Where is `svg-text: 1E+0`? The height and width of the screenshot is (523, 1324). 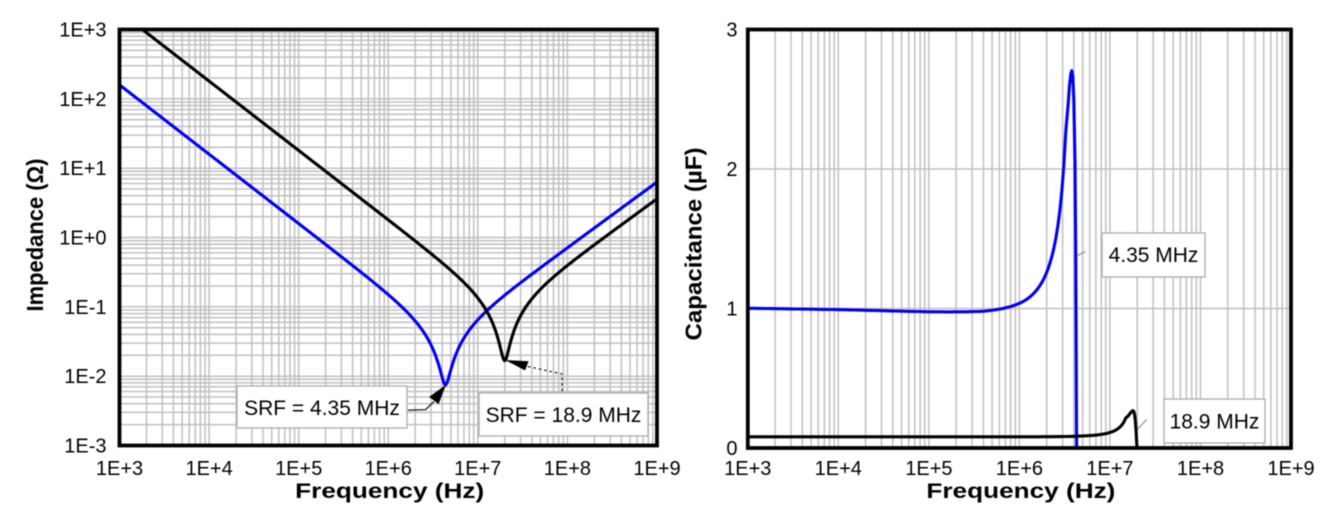
svg-text: 1E+0 is located at coordinates (82, 239).